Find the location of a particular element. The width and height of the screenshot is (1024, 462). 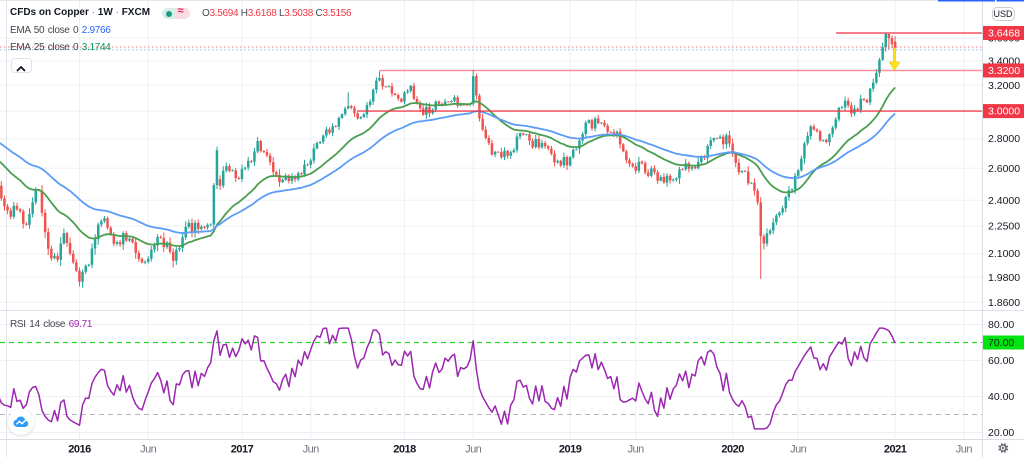

svg-text: 2021 is located at coordinates (895, 450).